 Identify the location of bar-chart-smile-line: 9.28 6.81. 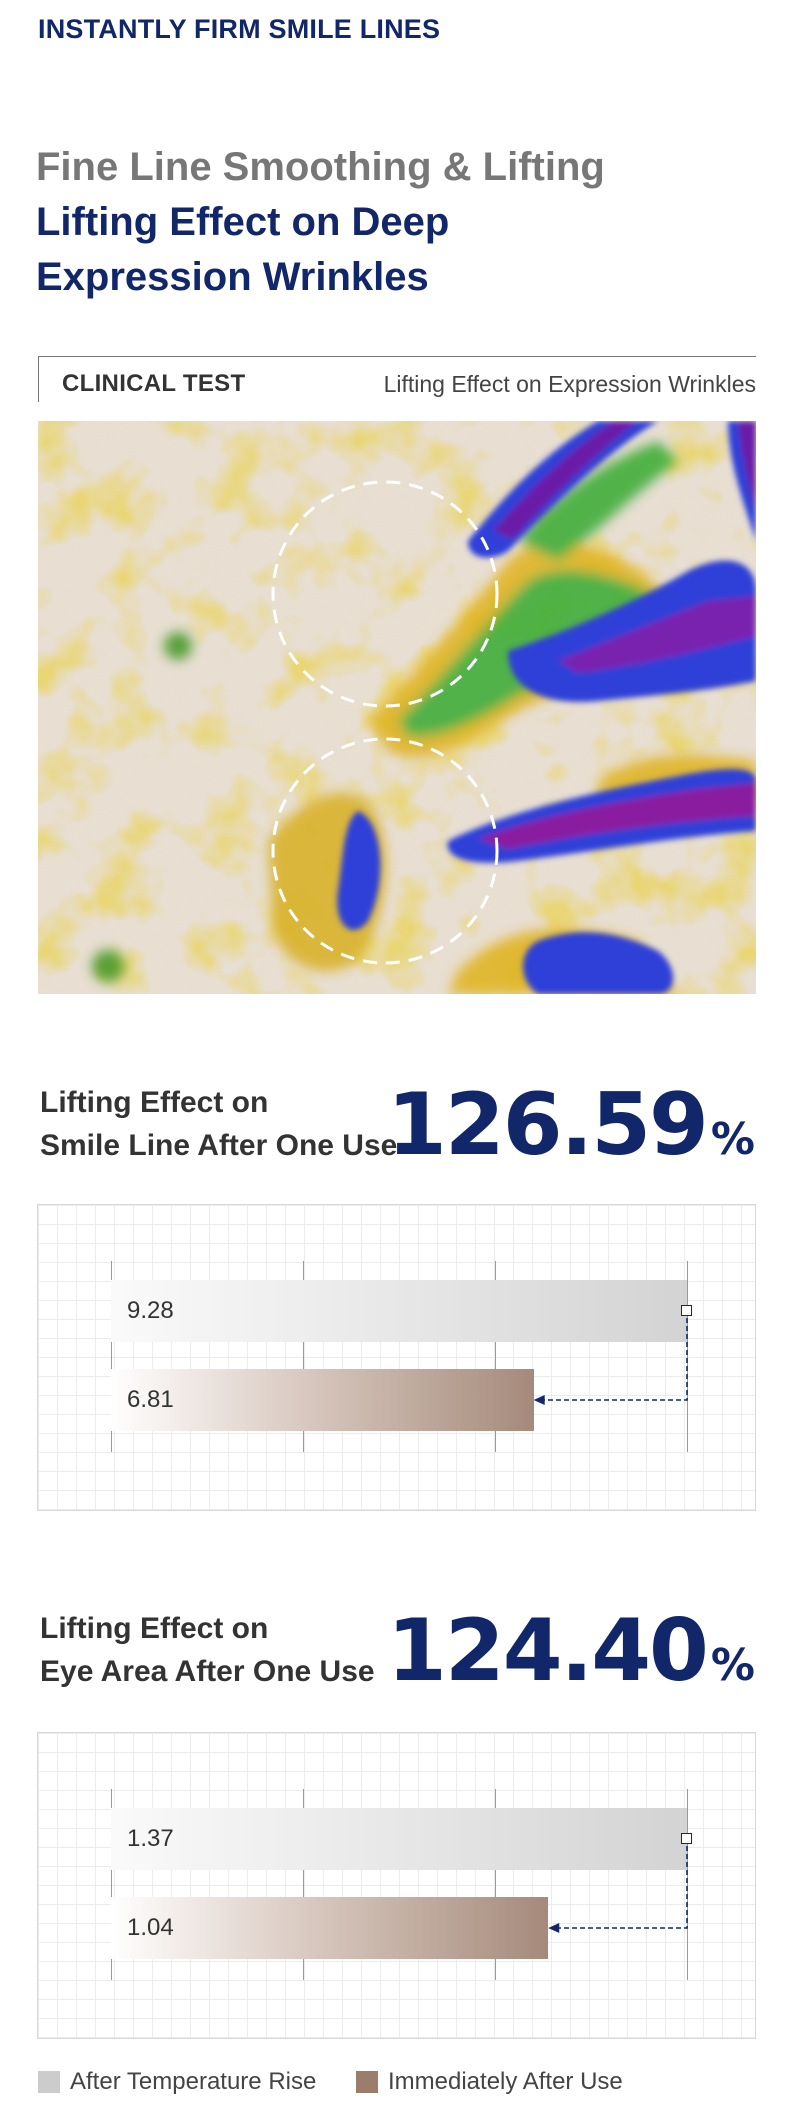
(396, 1357).